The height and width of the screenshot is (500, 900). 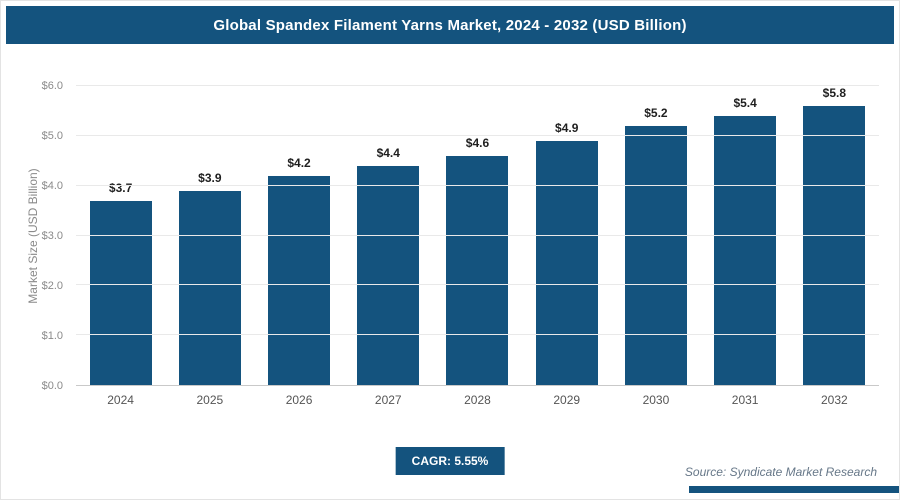 What do you see at coordinates (52, 236) in the screenshot?
I see `y-tick-label: $3.0` at bounding box center [52, 236].